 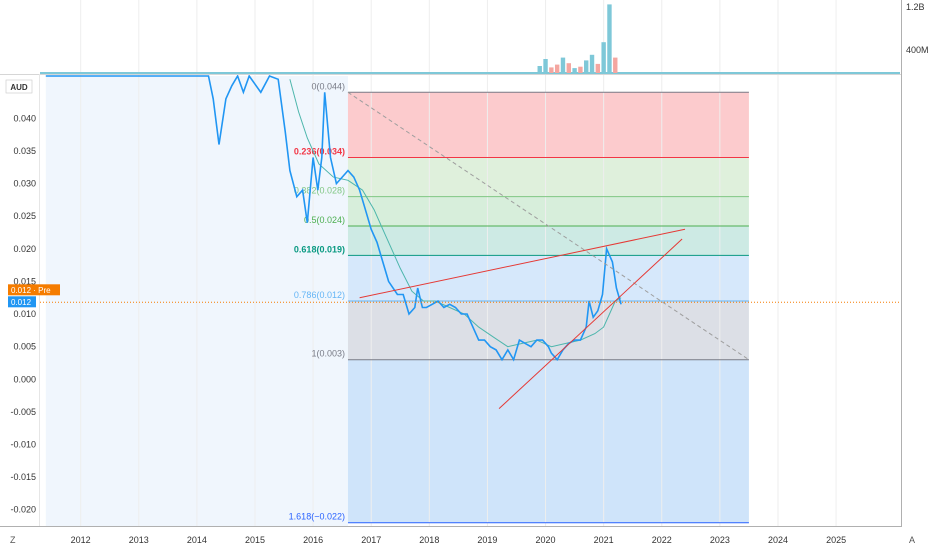 I want to click on auto-scale-button: A, so click(x=912, y=540).